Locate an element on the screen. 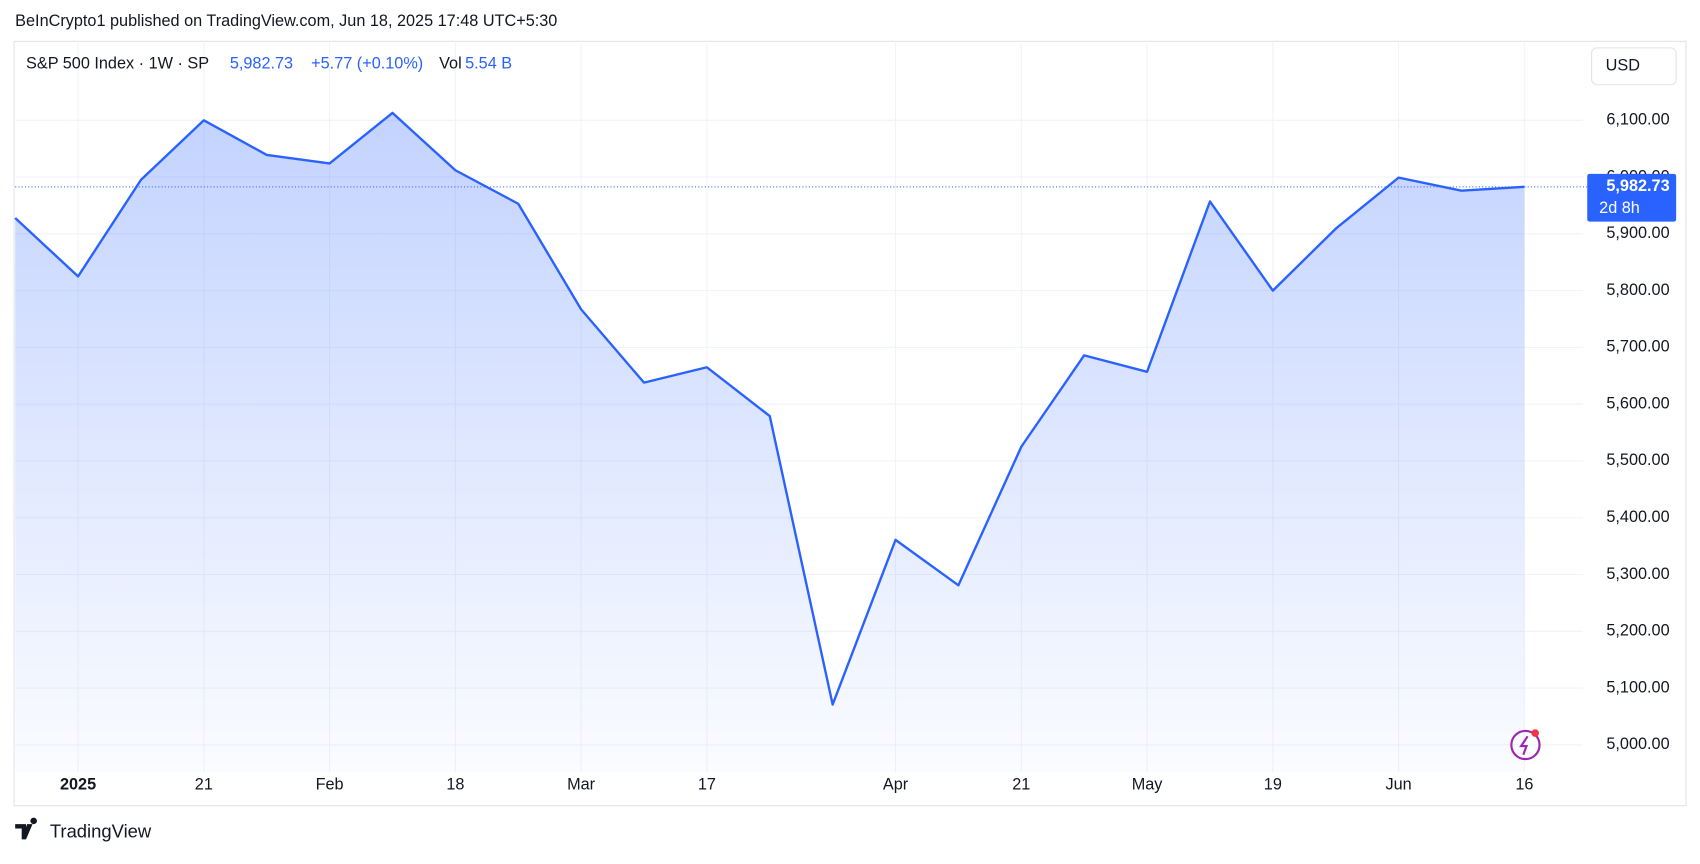  brand-logo is located at coordinates (26, 828).